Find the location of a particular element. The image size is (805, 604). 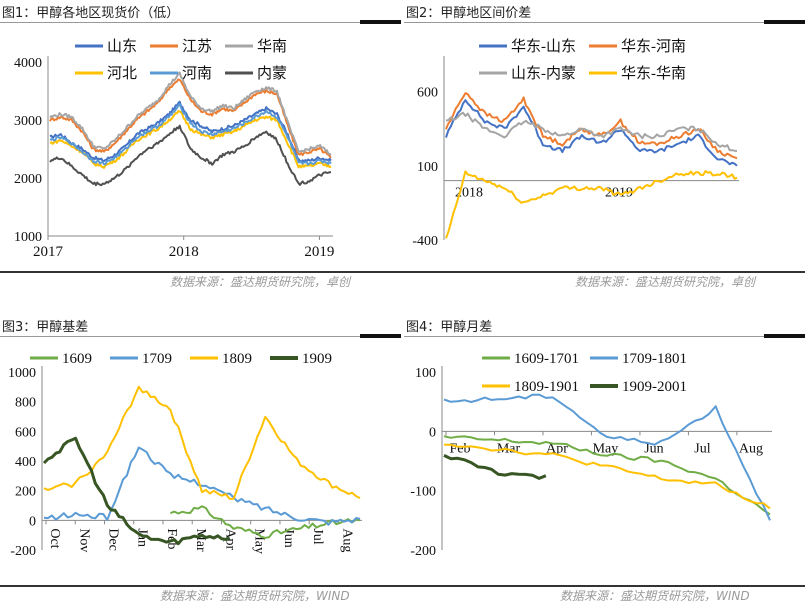

chart4-title: 图4：甲醇月差 is located at coordinates (449, 327).